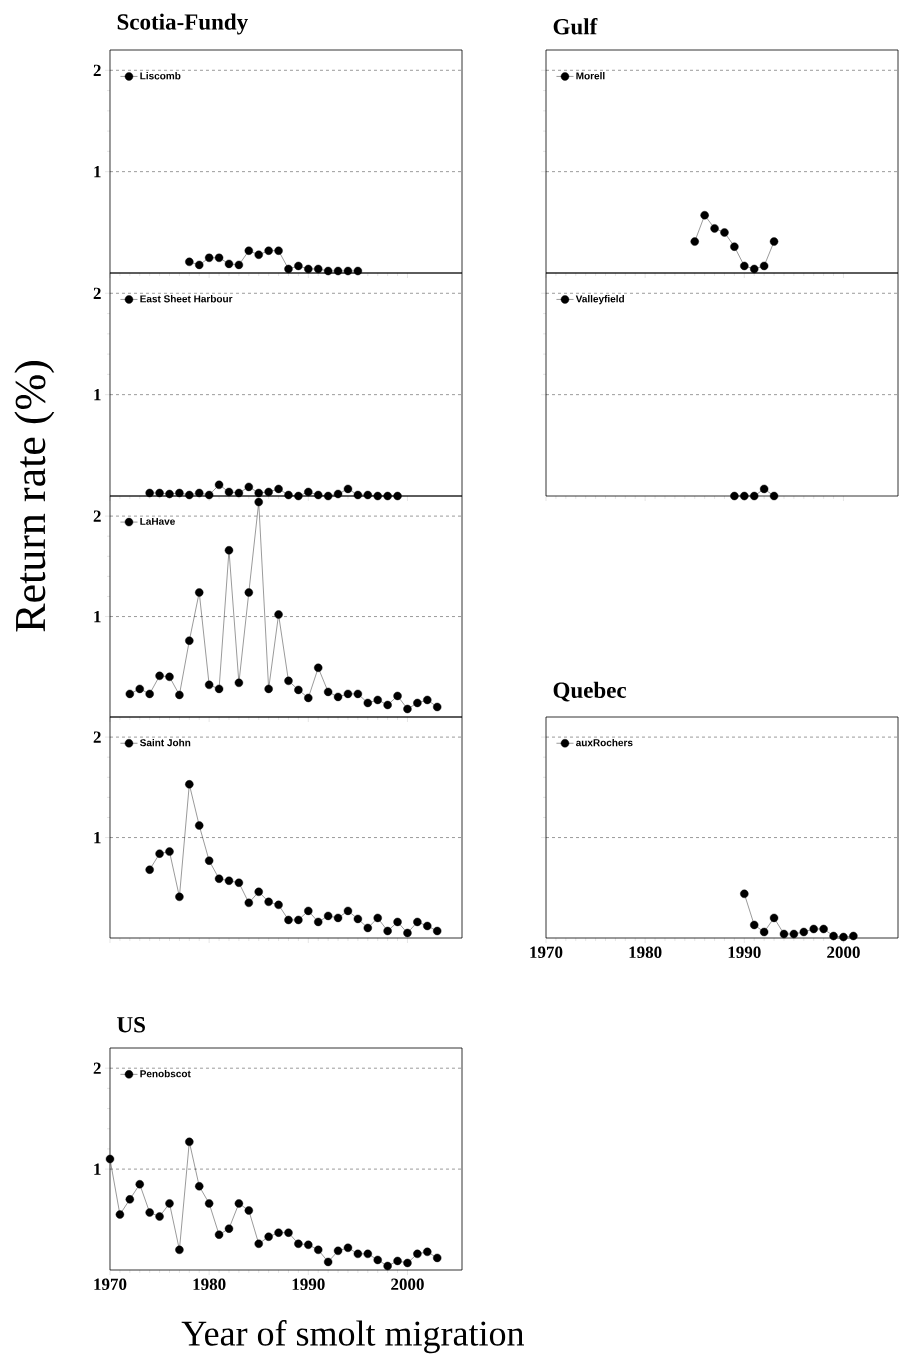 This screenshot has width=901, height=1362. I want to click on chart-title: Quebec, so click(590, 691).